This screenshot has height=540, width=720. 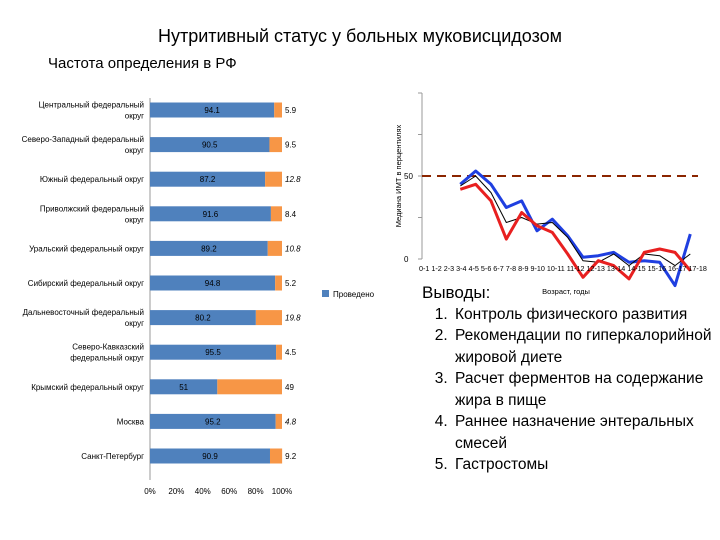 What do you see at coordinates (566, 291) in the screenshot?
I see `line-x-axis-title: Возраст, годы` at bounding box center [566, 291].